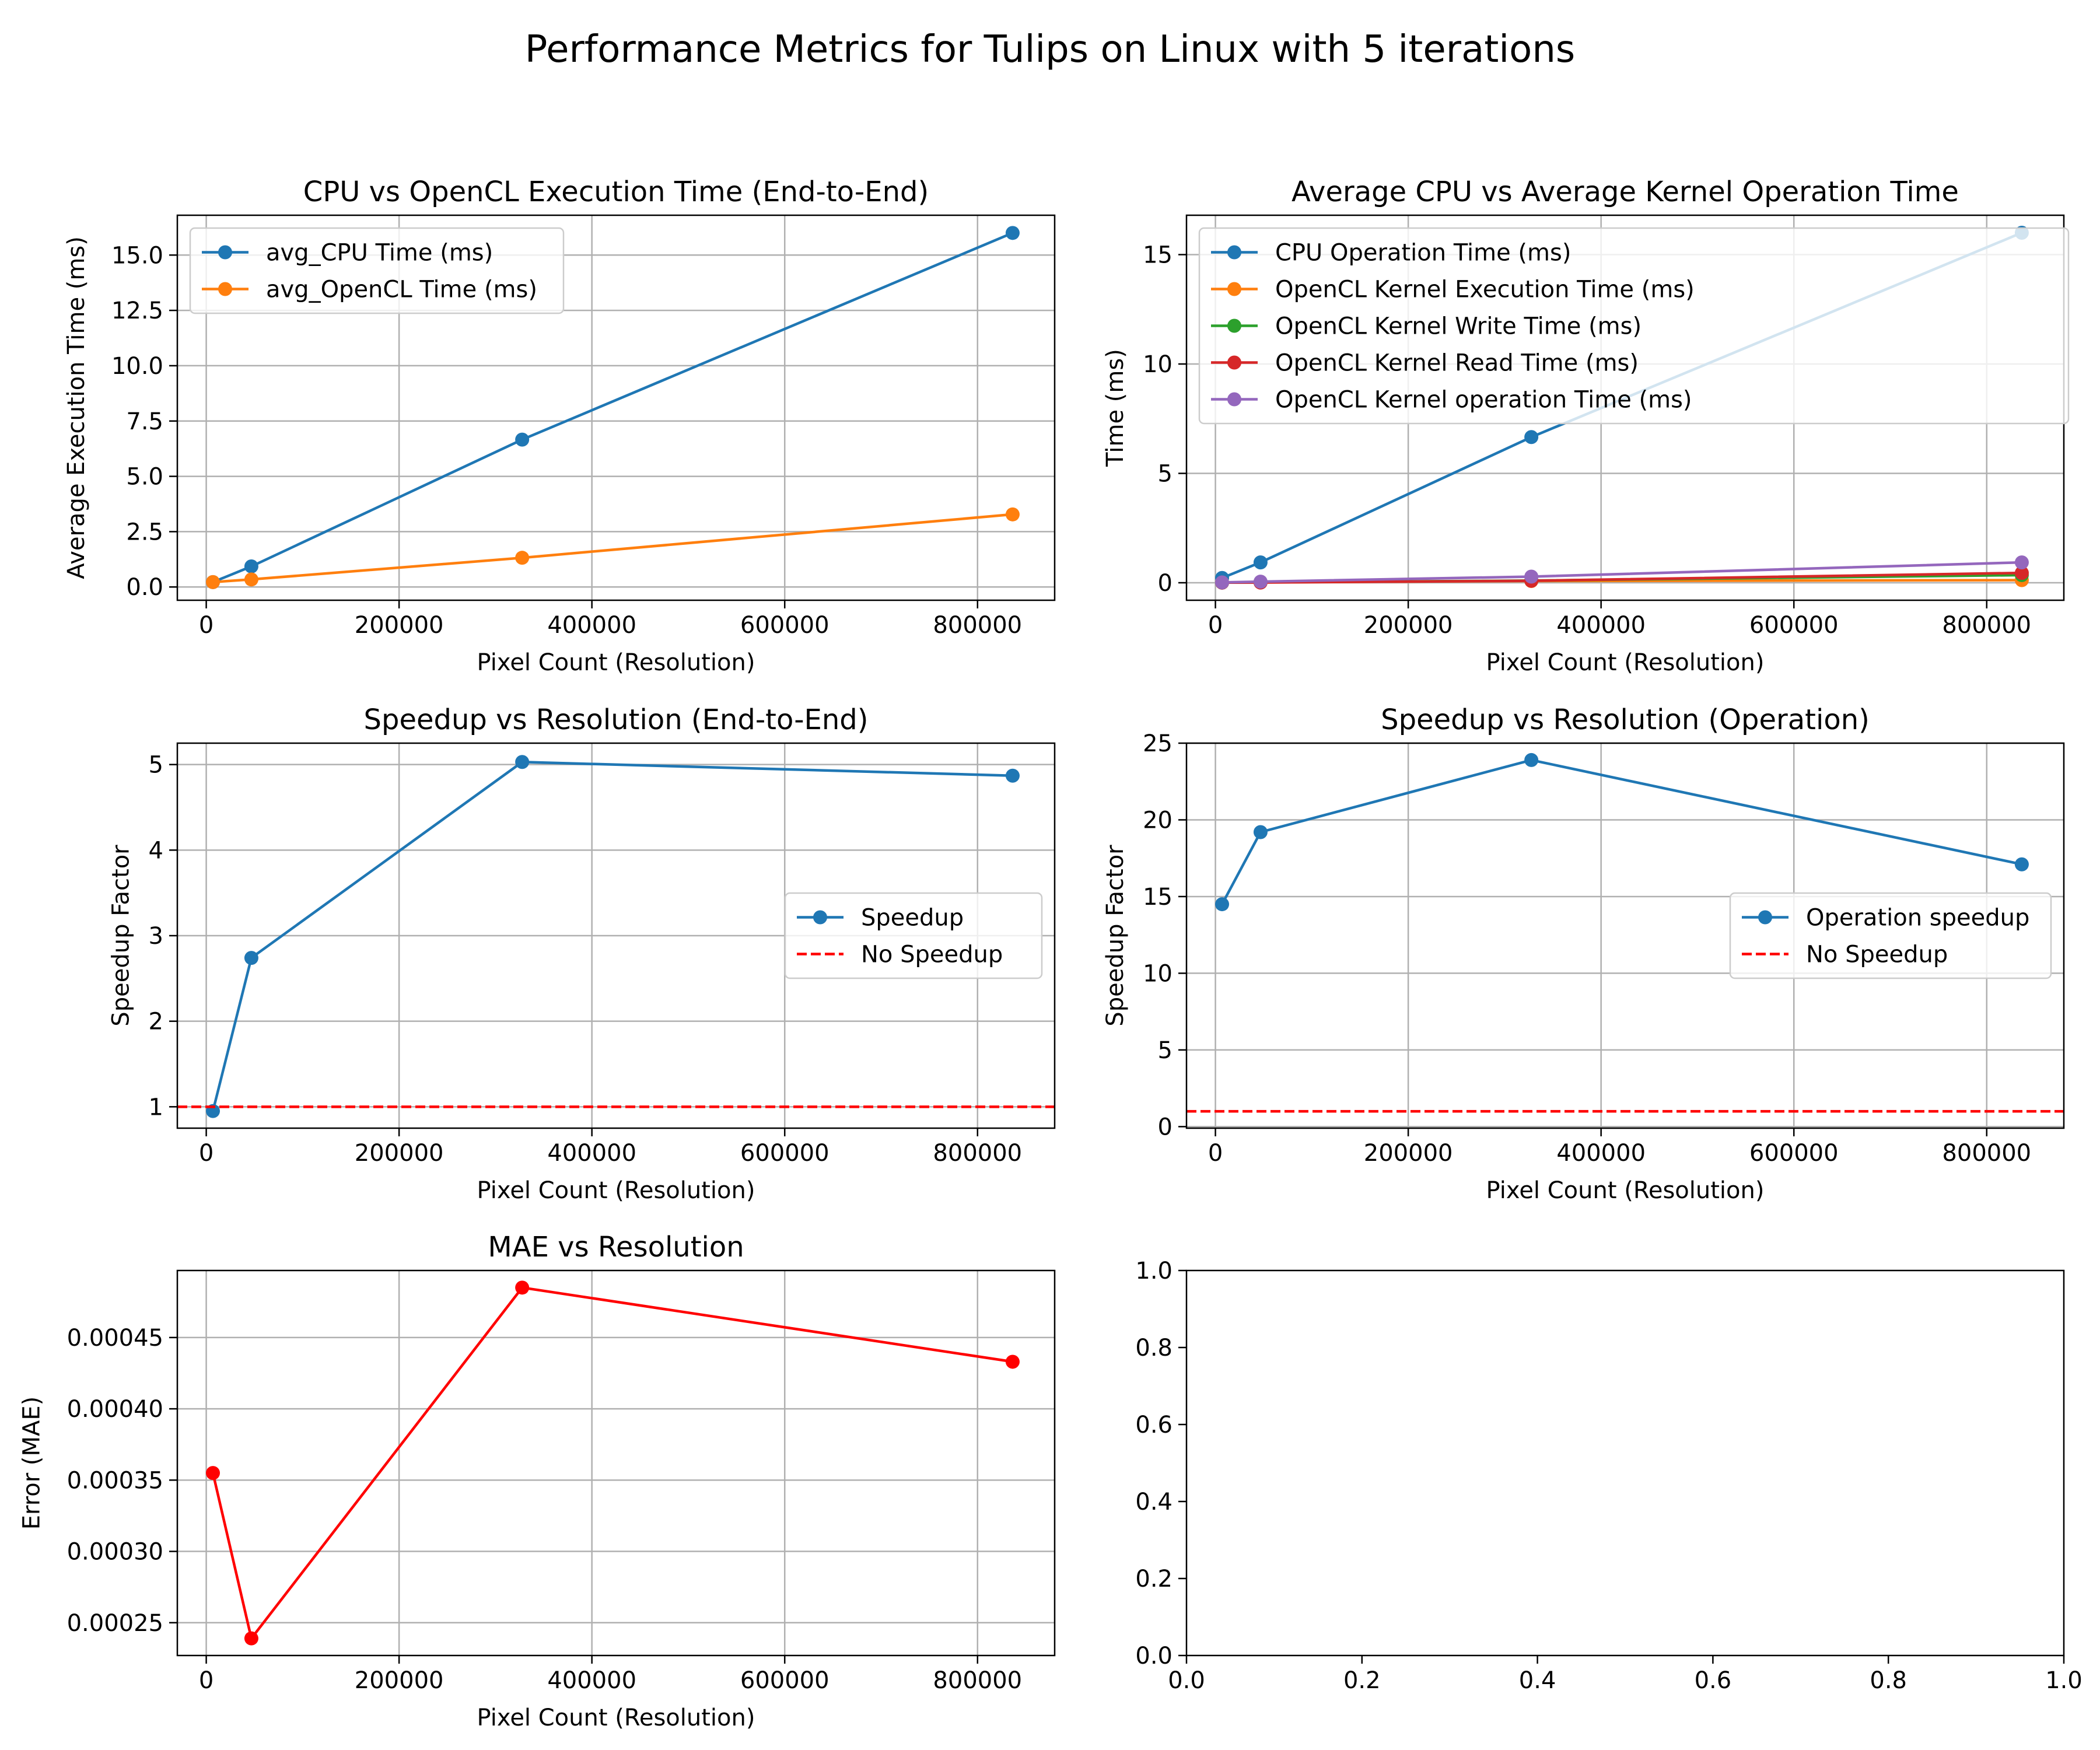  I want to click on y-tick-label: 0.00025, so click(115, 1623).